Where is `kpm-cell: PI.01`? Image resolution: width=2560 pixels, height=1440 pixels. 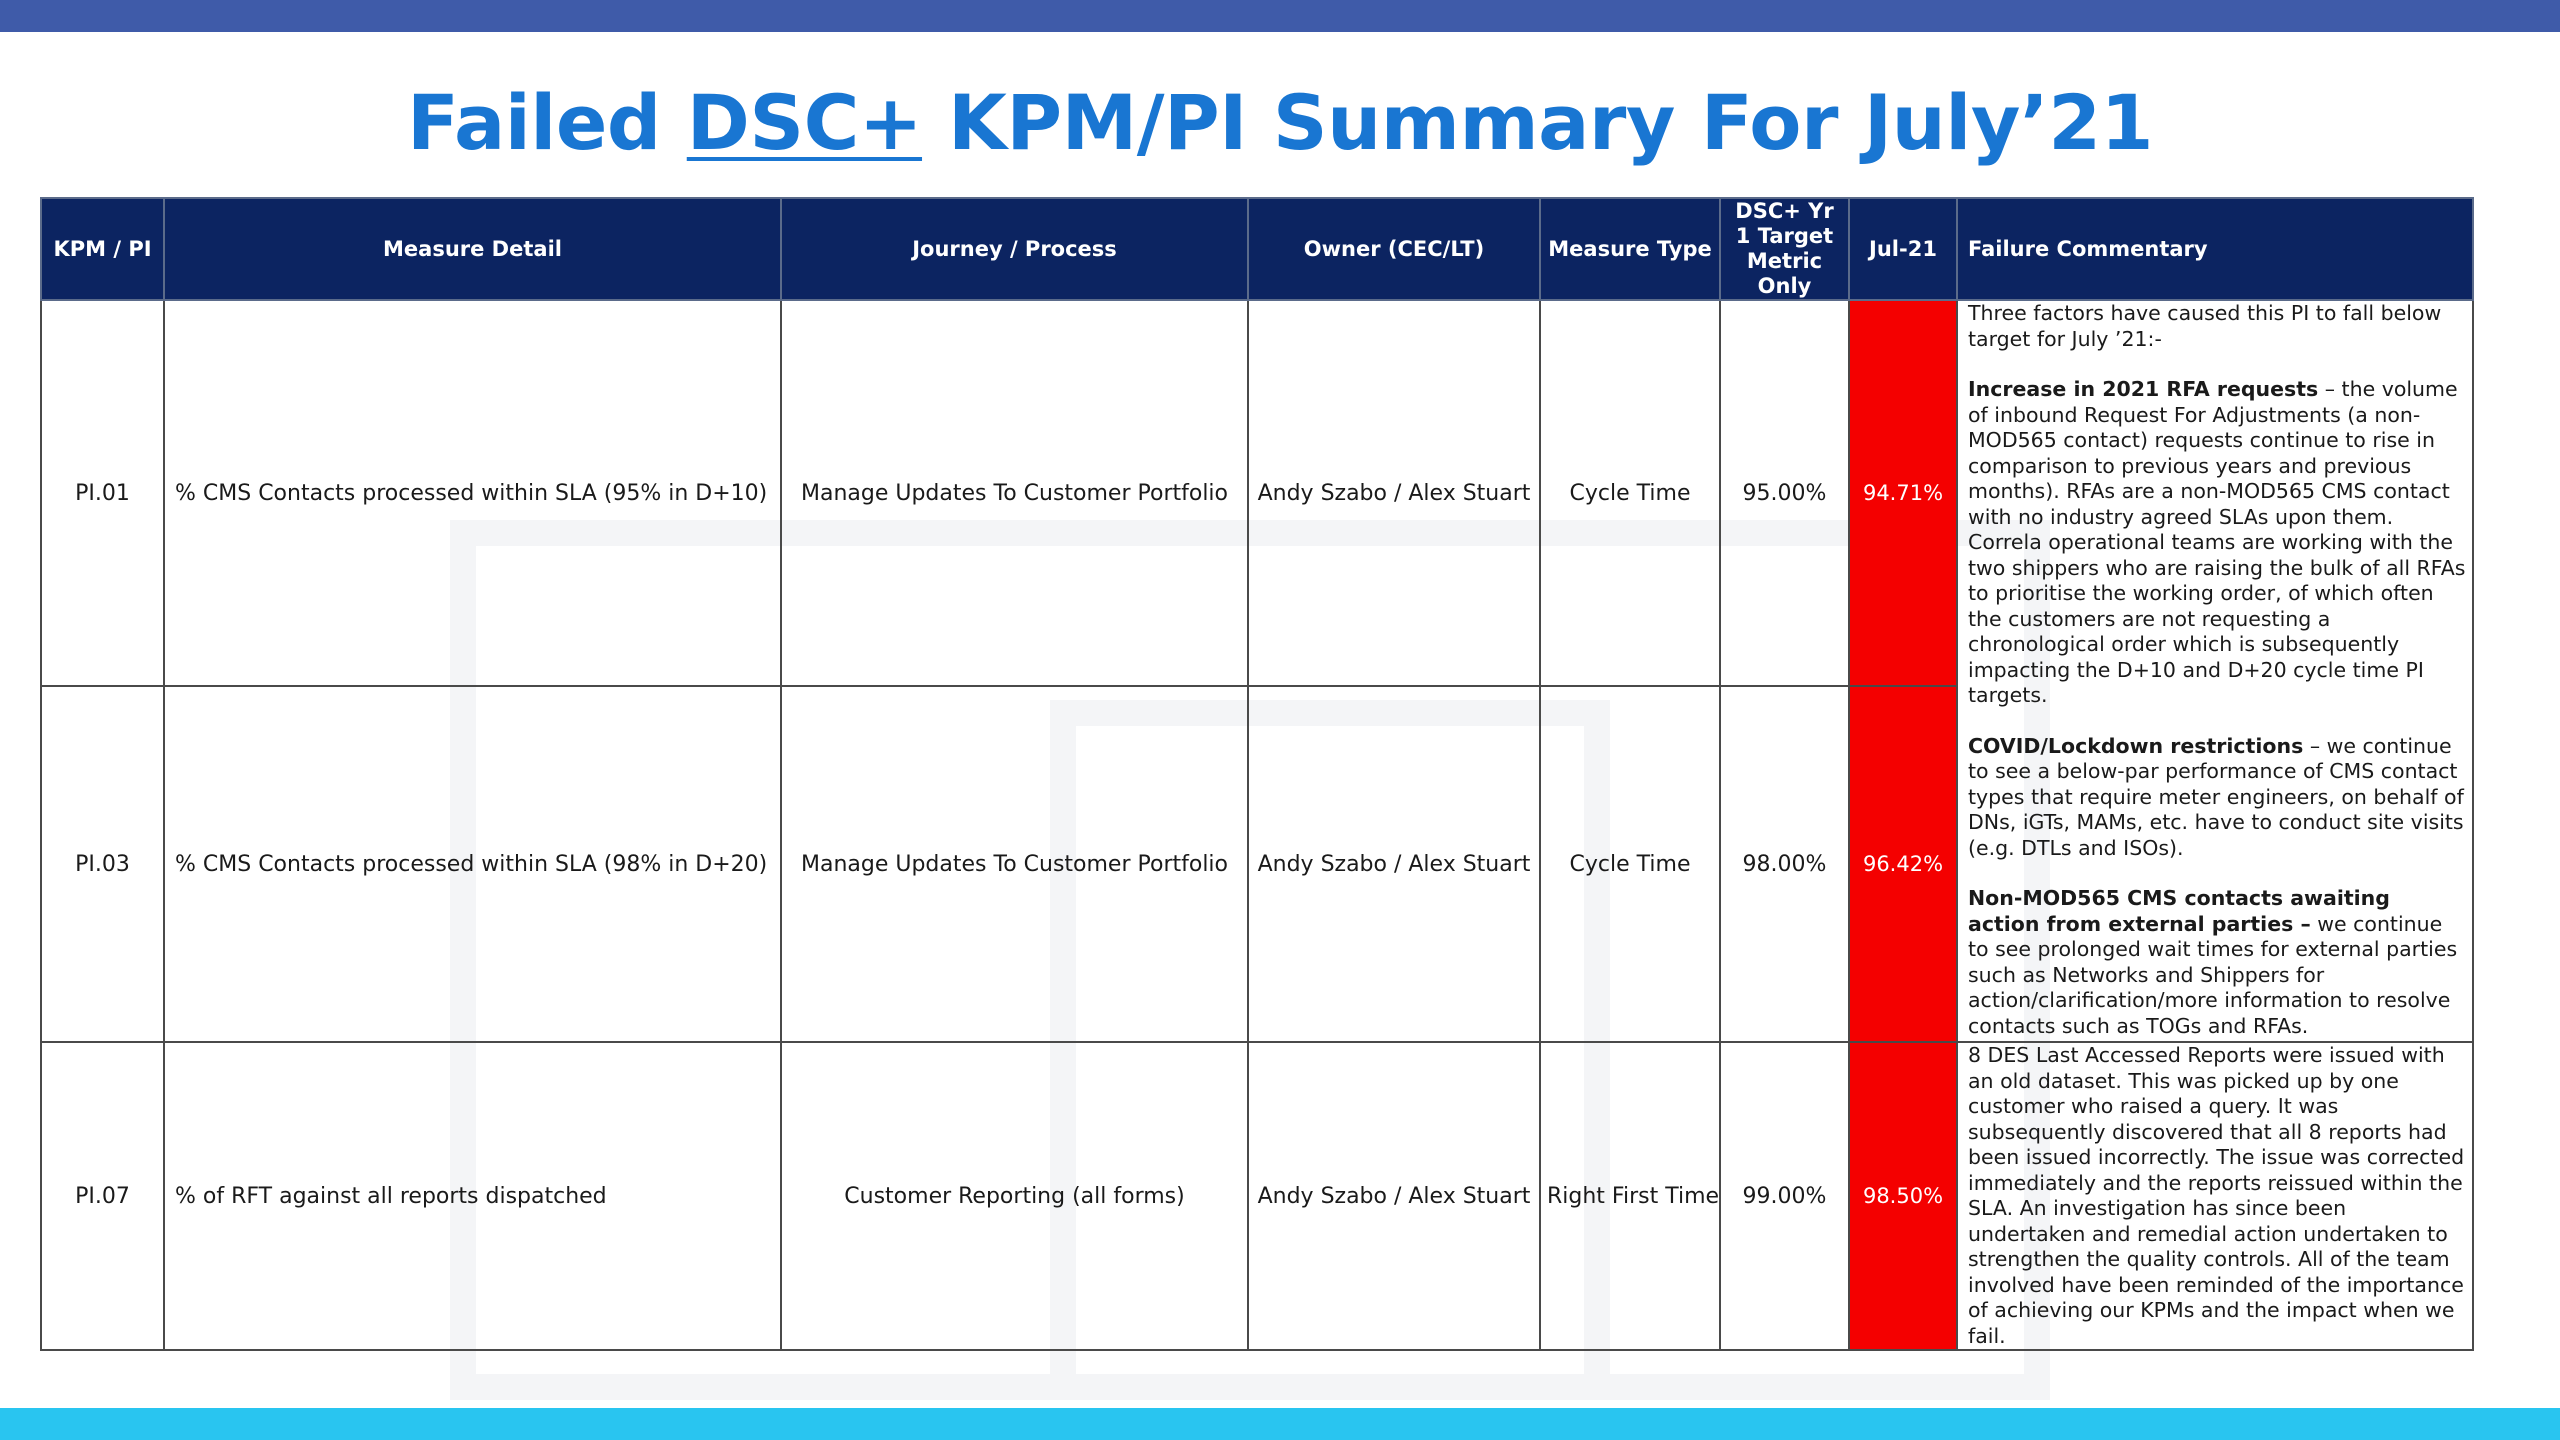 kpm-cell: PI.01 is located at coordinates (102, 493).